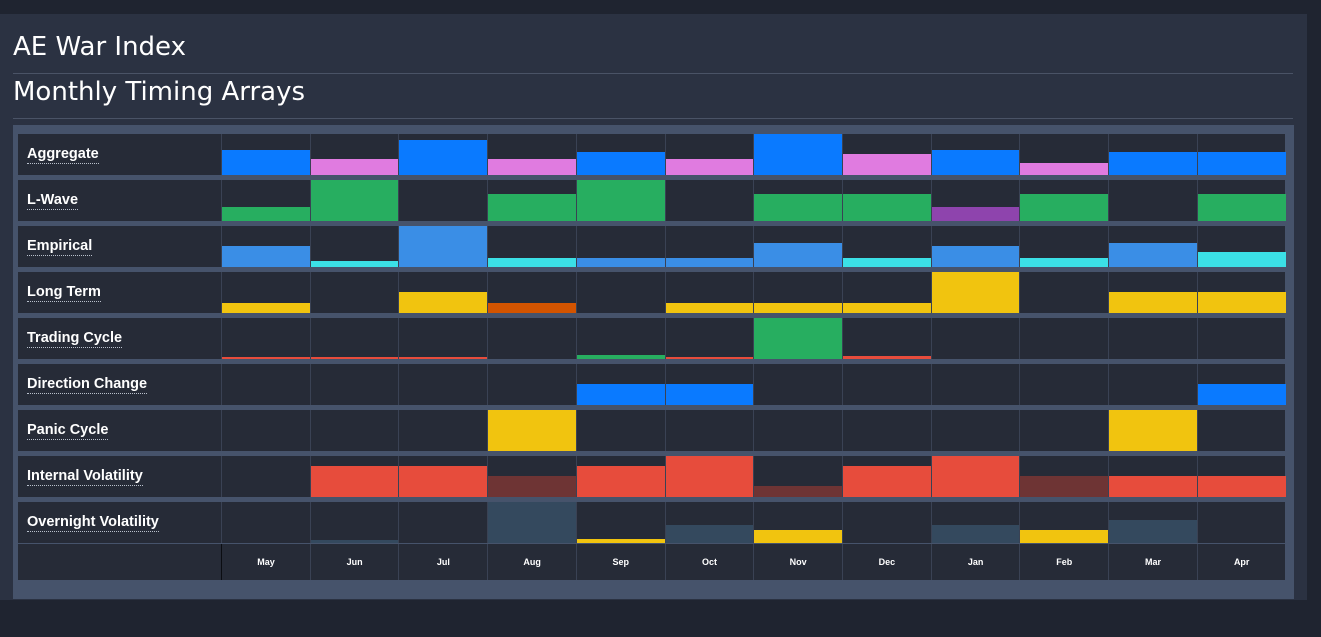 Image resolution: width=1321 pixels, height=637 pixels. What do you see at coordinates (99, 47) in the screenshot?
I see `page-title: AE War Index` at bounding box center [99, 47].